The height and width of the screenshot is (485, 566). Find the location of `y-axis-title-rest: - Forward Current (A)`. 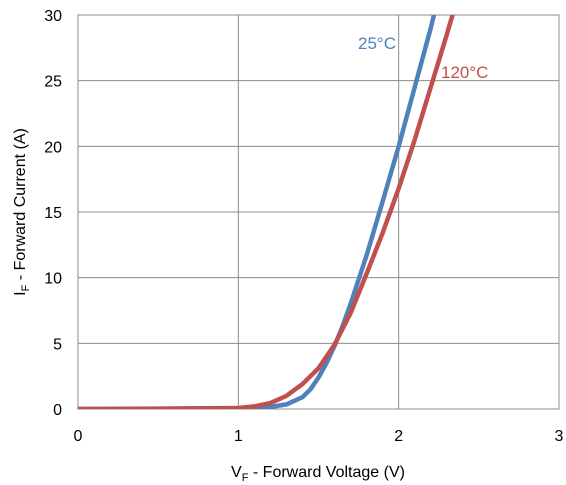

y-axis-title-rest: - Forward Current (A) is located at coordinates (20, 206).